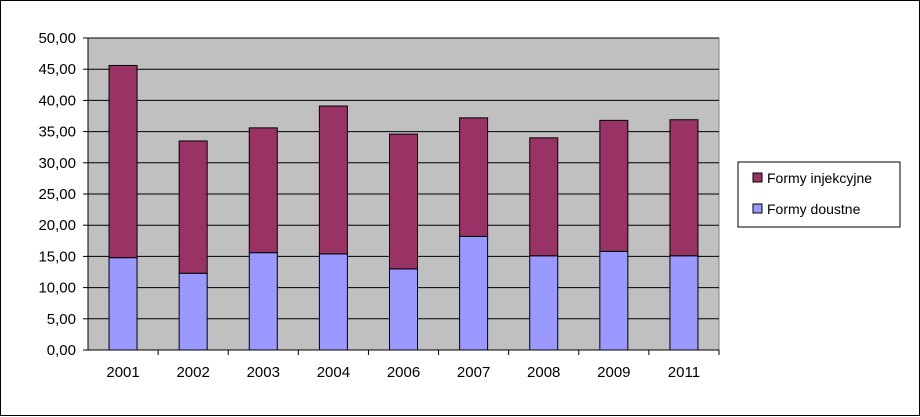 This screenshot has height=417, width=920. I want to click on bar-segment-formy-injekcyjne-2008, so click(544, 197).